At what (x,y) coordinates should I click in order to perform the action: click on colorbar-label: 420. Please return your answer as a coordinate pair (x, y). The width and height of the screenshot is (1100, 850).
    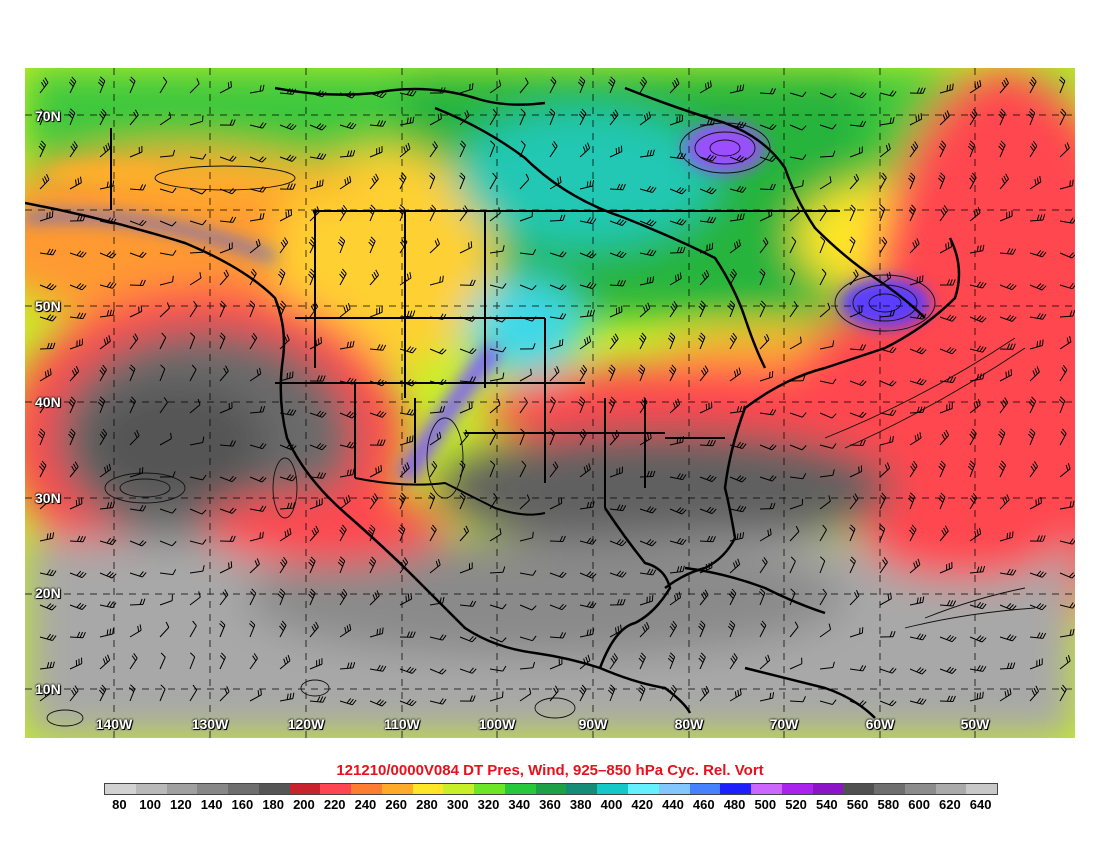
    Looking at the image, I should click on (642, 804).